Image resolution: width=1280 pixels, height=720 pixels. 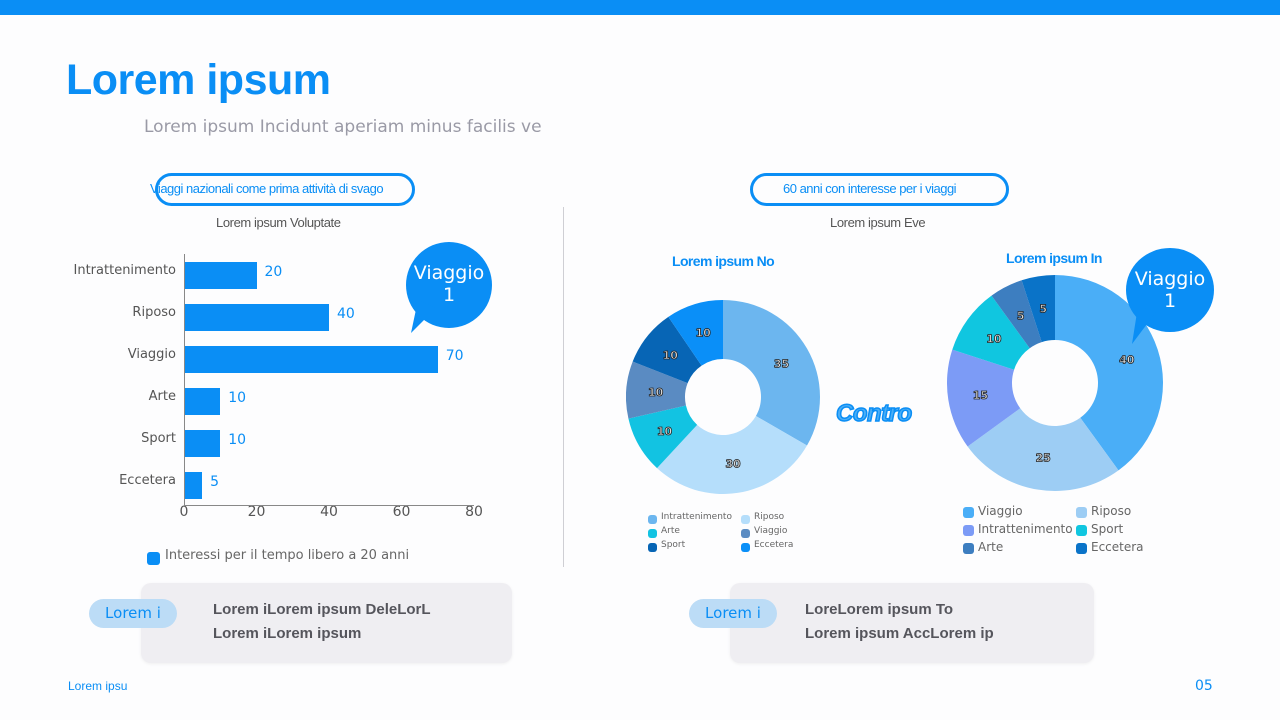 I want to click on donut-caption: Lorem ipsum Eve, so click(x=878, y=222).